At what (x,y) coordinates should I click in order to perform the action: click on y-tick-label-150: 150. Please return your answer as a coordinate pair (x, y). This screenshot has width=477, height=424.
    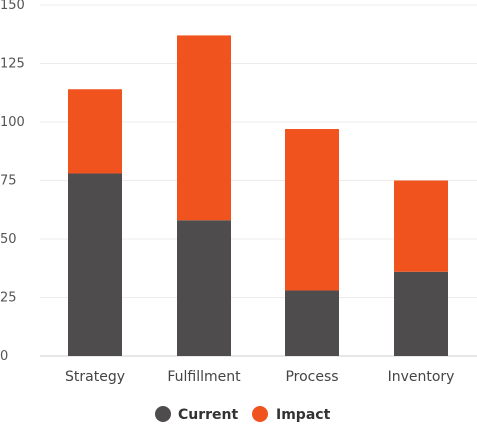
    Looking at the image, I should click on (12, 6).